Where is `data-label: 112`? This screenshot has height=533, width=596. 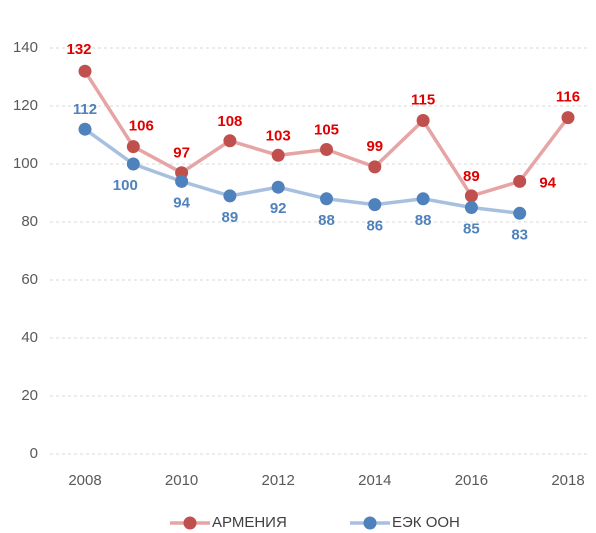
data-label: 112 is located at coordinates (85, 109).